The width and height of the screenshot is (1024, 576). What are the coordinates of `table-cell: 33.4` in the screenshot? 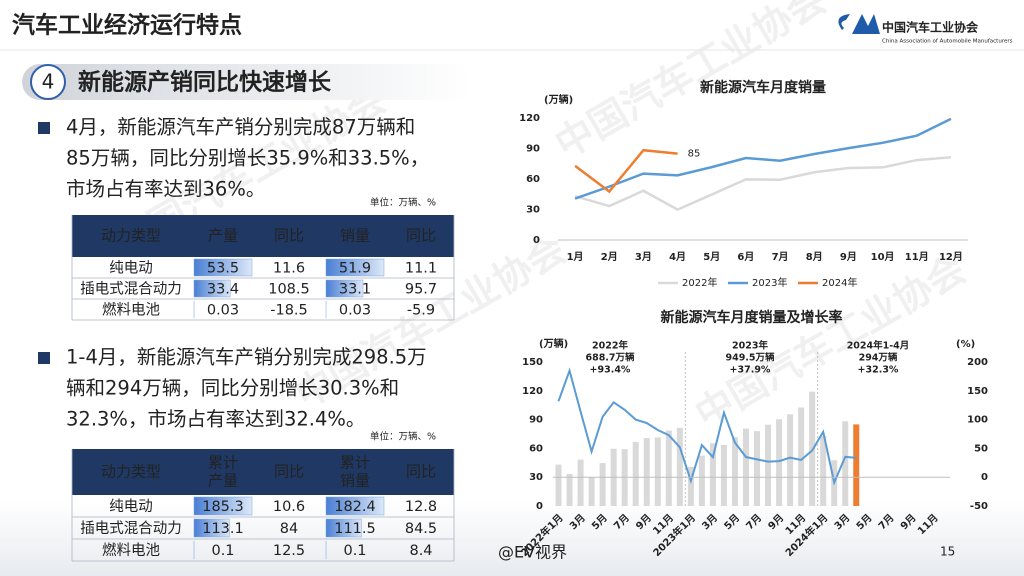 It's located at (223, 290).